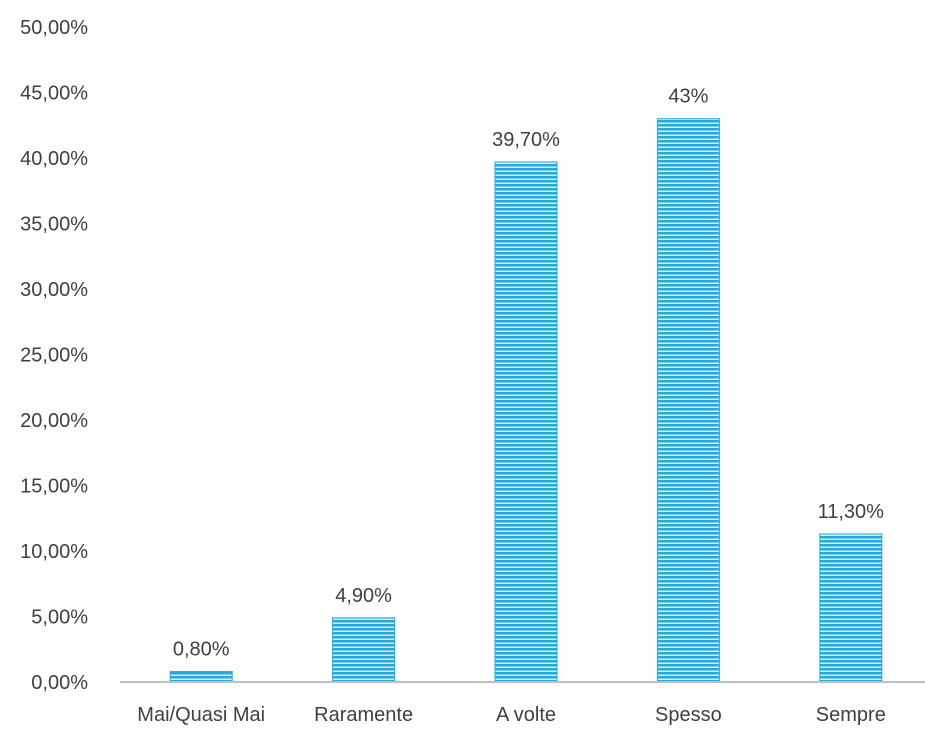  Describe the element at coordinates (54, 552) in the screenshot. I see `y-tick-label: 10,00%` at that location.